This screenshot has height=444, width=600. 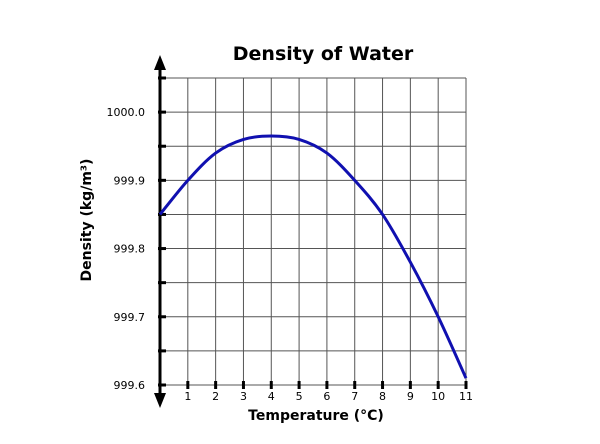 What do you see at coordinates (323, 54) in the screenshot?
I see `chart-title: Density of Water` at bounding box center [323, 54].